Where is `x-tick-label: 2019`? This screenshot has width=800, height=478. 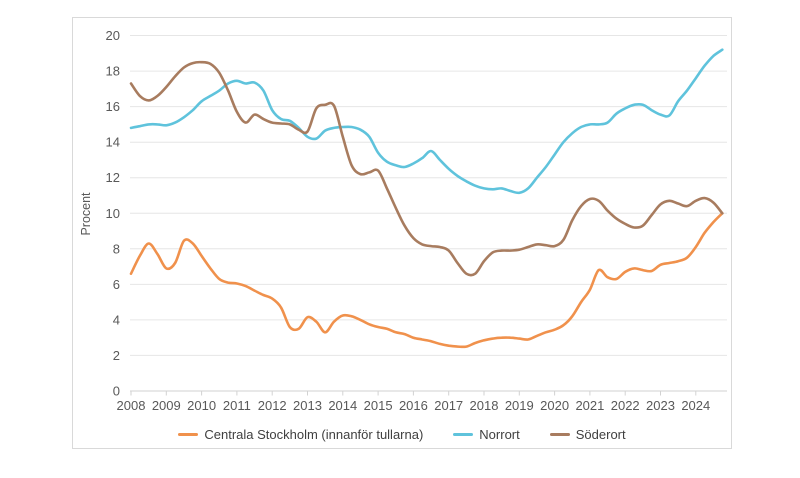 x-tick-label: 2019 is located at coordinates (519, 405).